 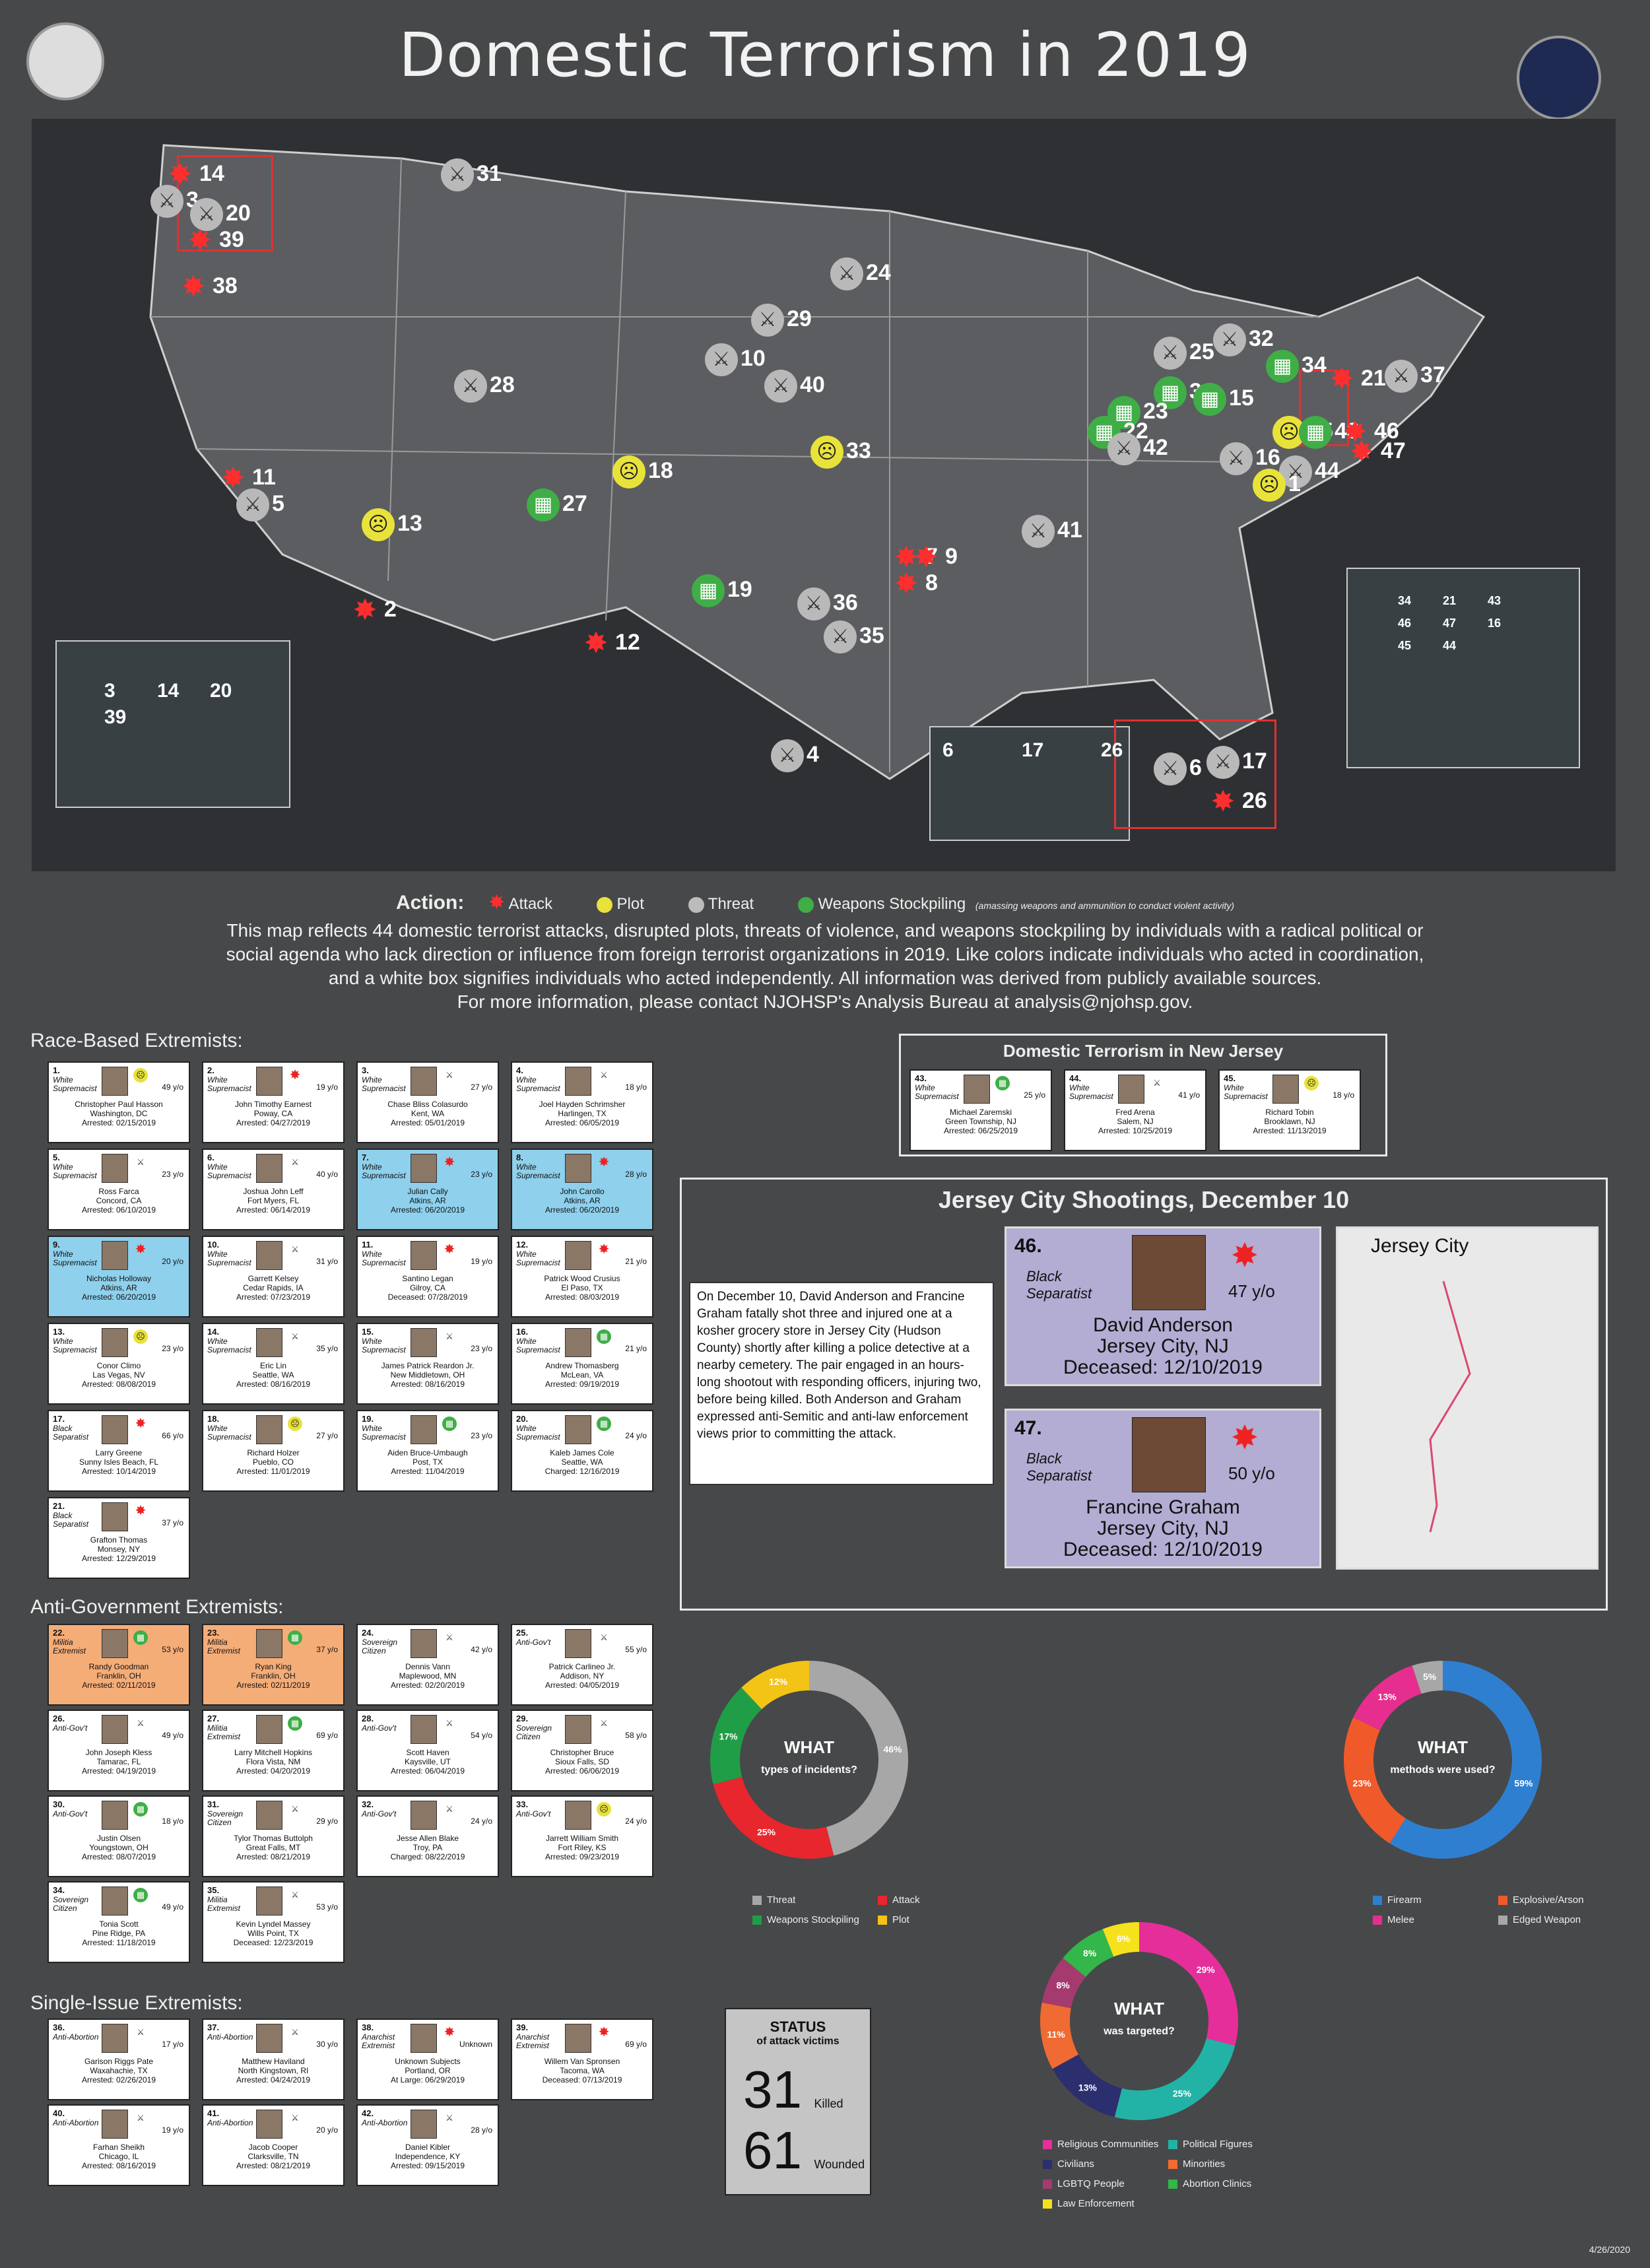 What do you see at coordinates (118, 2165) in the screenshot?
I see `card-date: Arrested: 08/16/2019` at bounding box center [118, 2165].